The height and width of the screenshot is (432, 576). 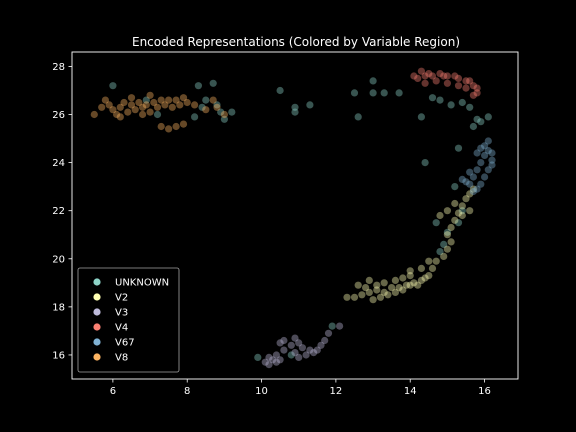 What do you see at coordinates (187, 391) in the screenshot?
I see `x-tick-label: 8` at bounding box center [187, 391].